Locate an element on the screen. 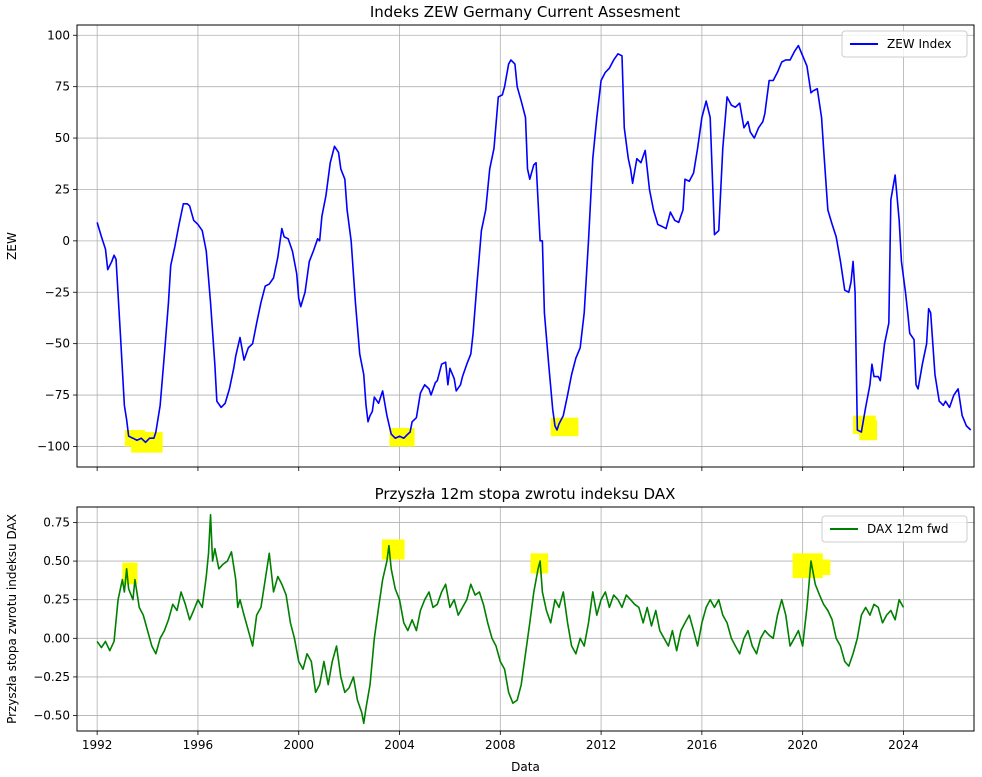 The height and width of the screenshot is (777, 982). zew-legend-label: ZEW Index is located at coordinates (919, 44).